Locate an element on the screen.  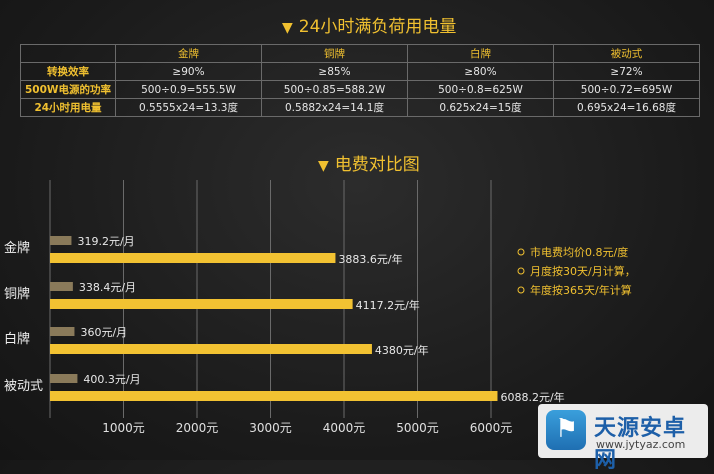
data-label-yearly: 6088.2元/年 is located at coordinates (532, 397).